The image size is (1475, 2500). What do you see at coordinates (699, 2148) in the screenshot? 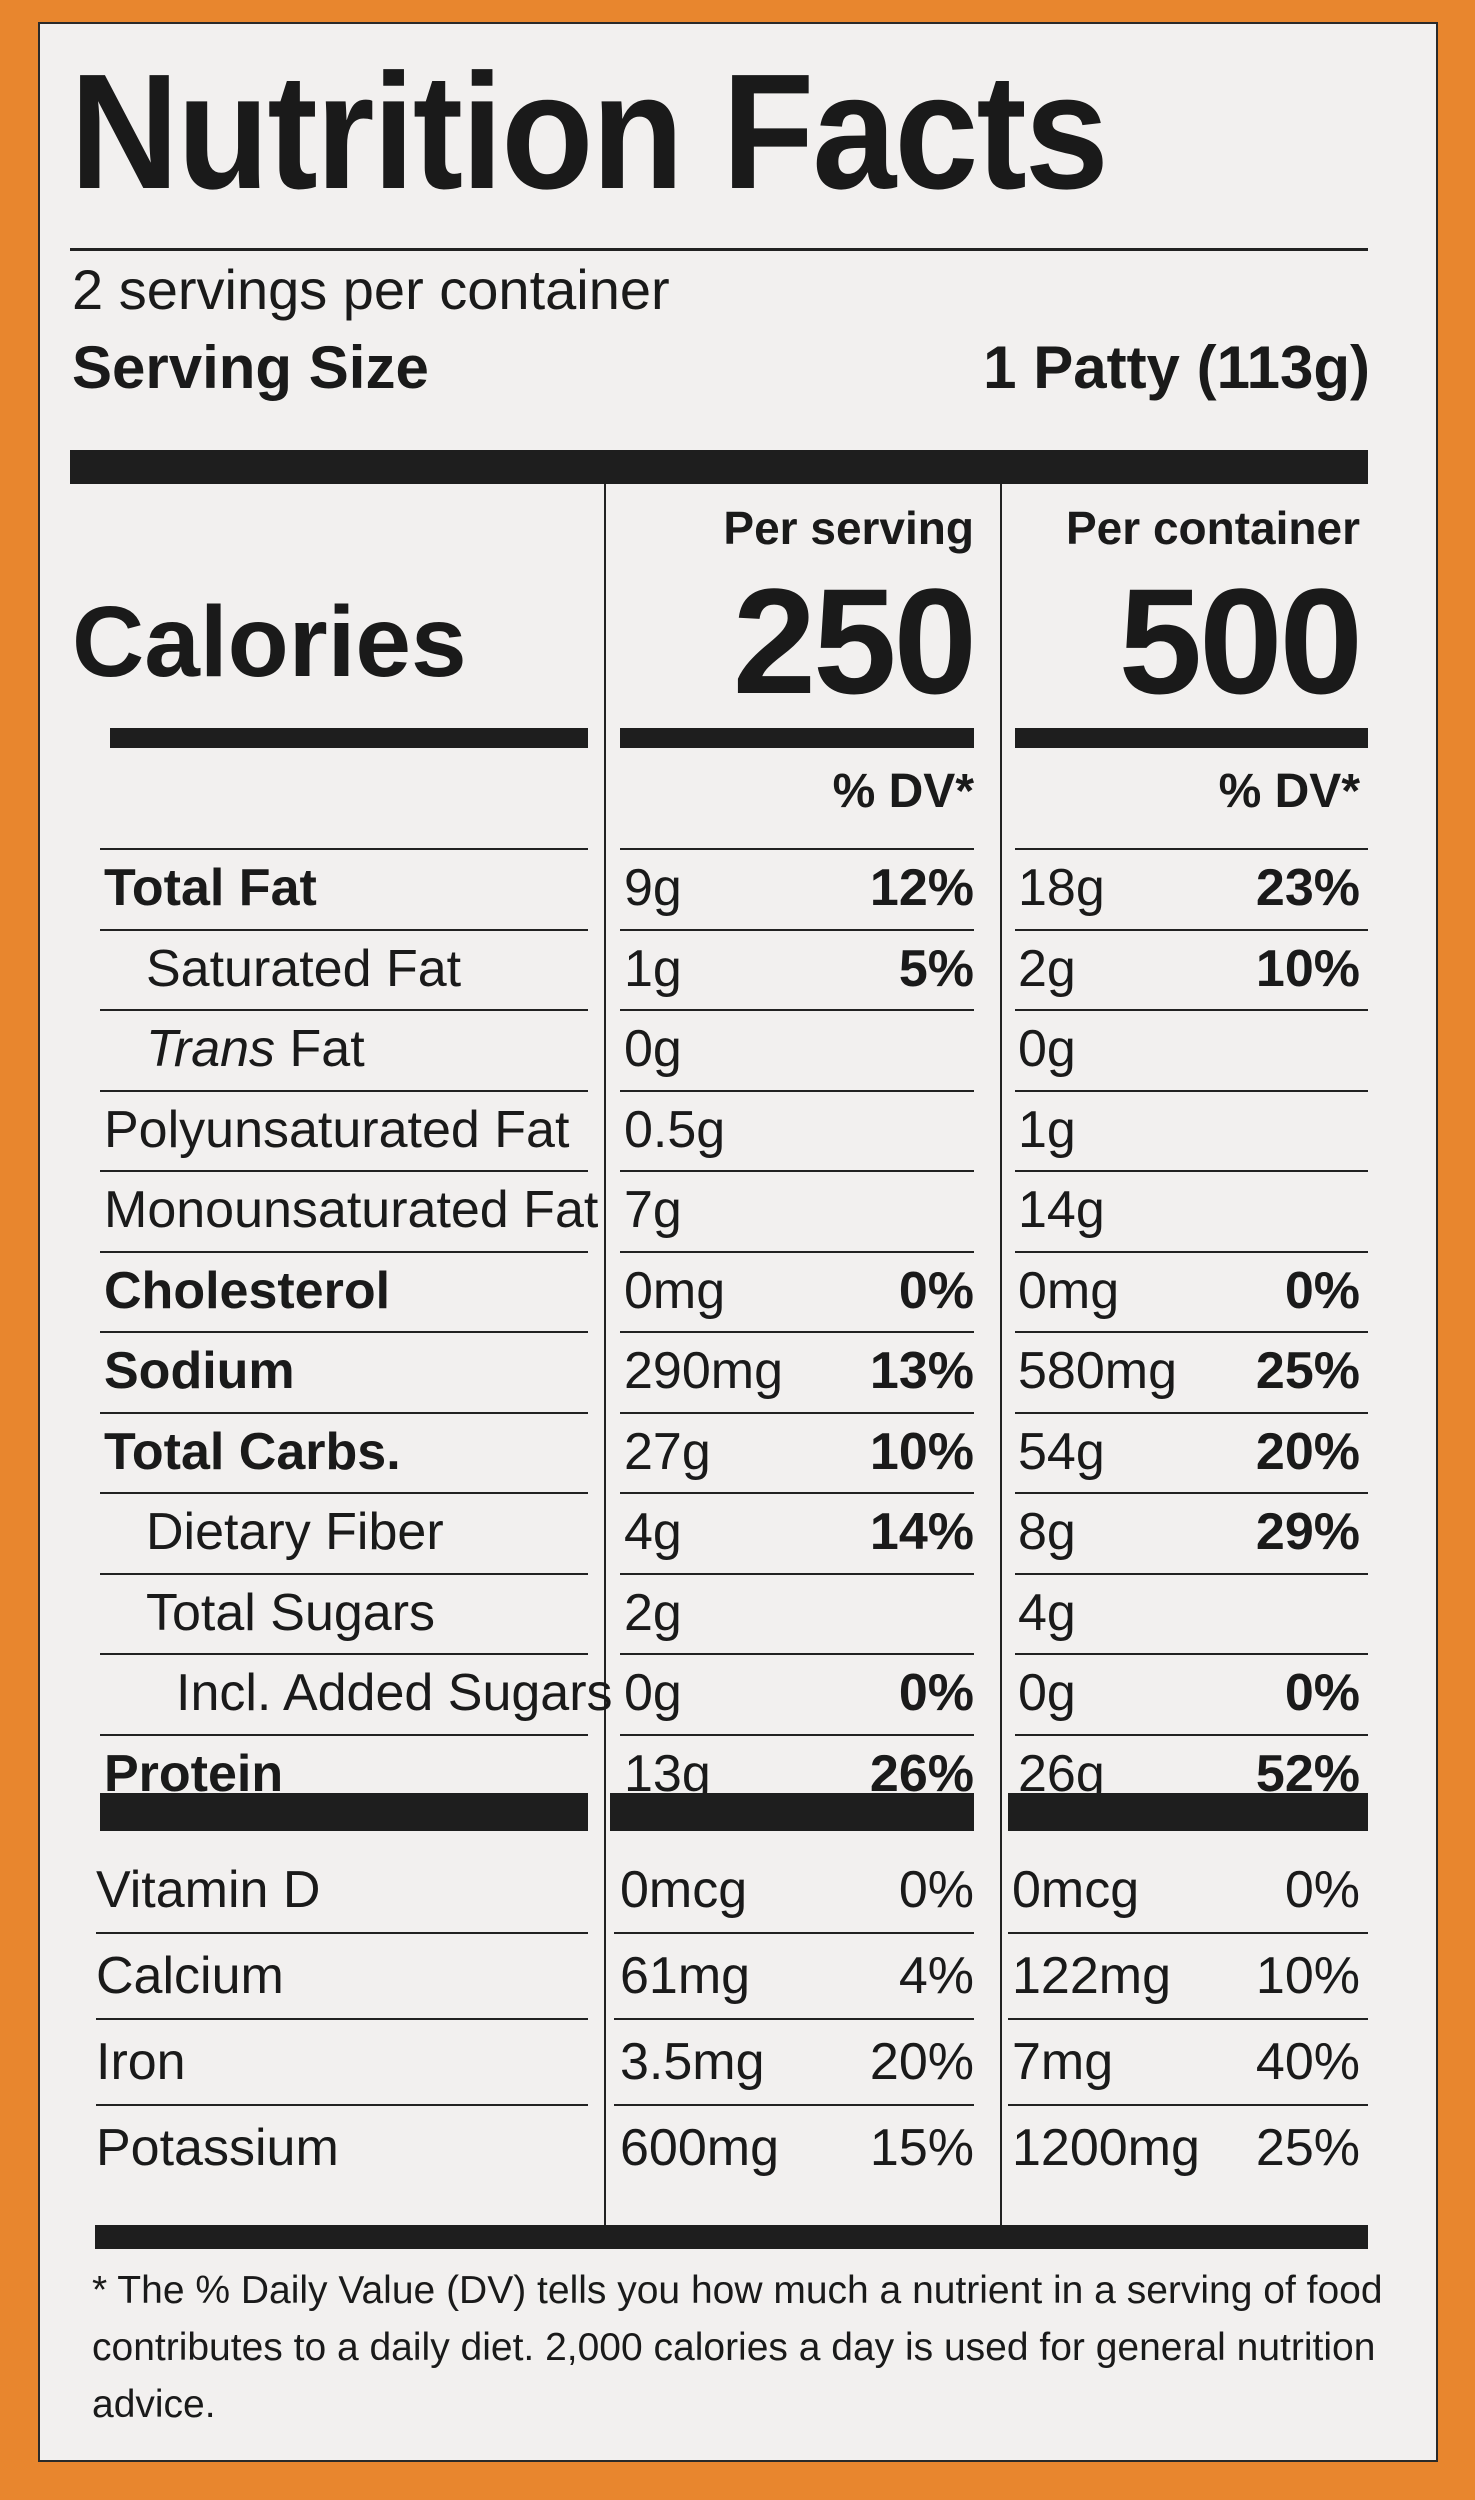
I see `serving-amount: 600mg` at bounding box center [699, 2148].